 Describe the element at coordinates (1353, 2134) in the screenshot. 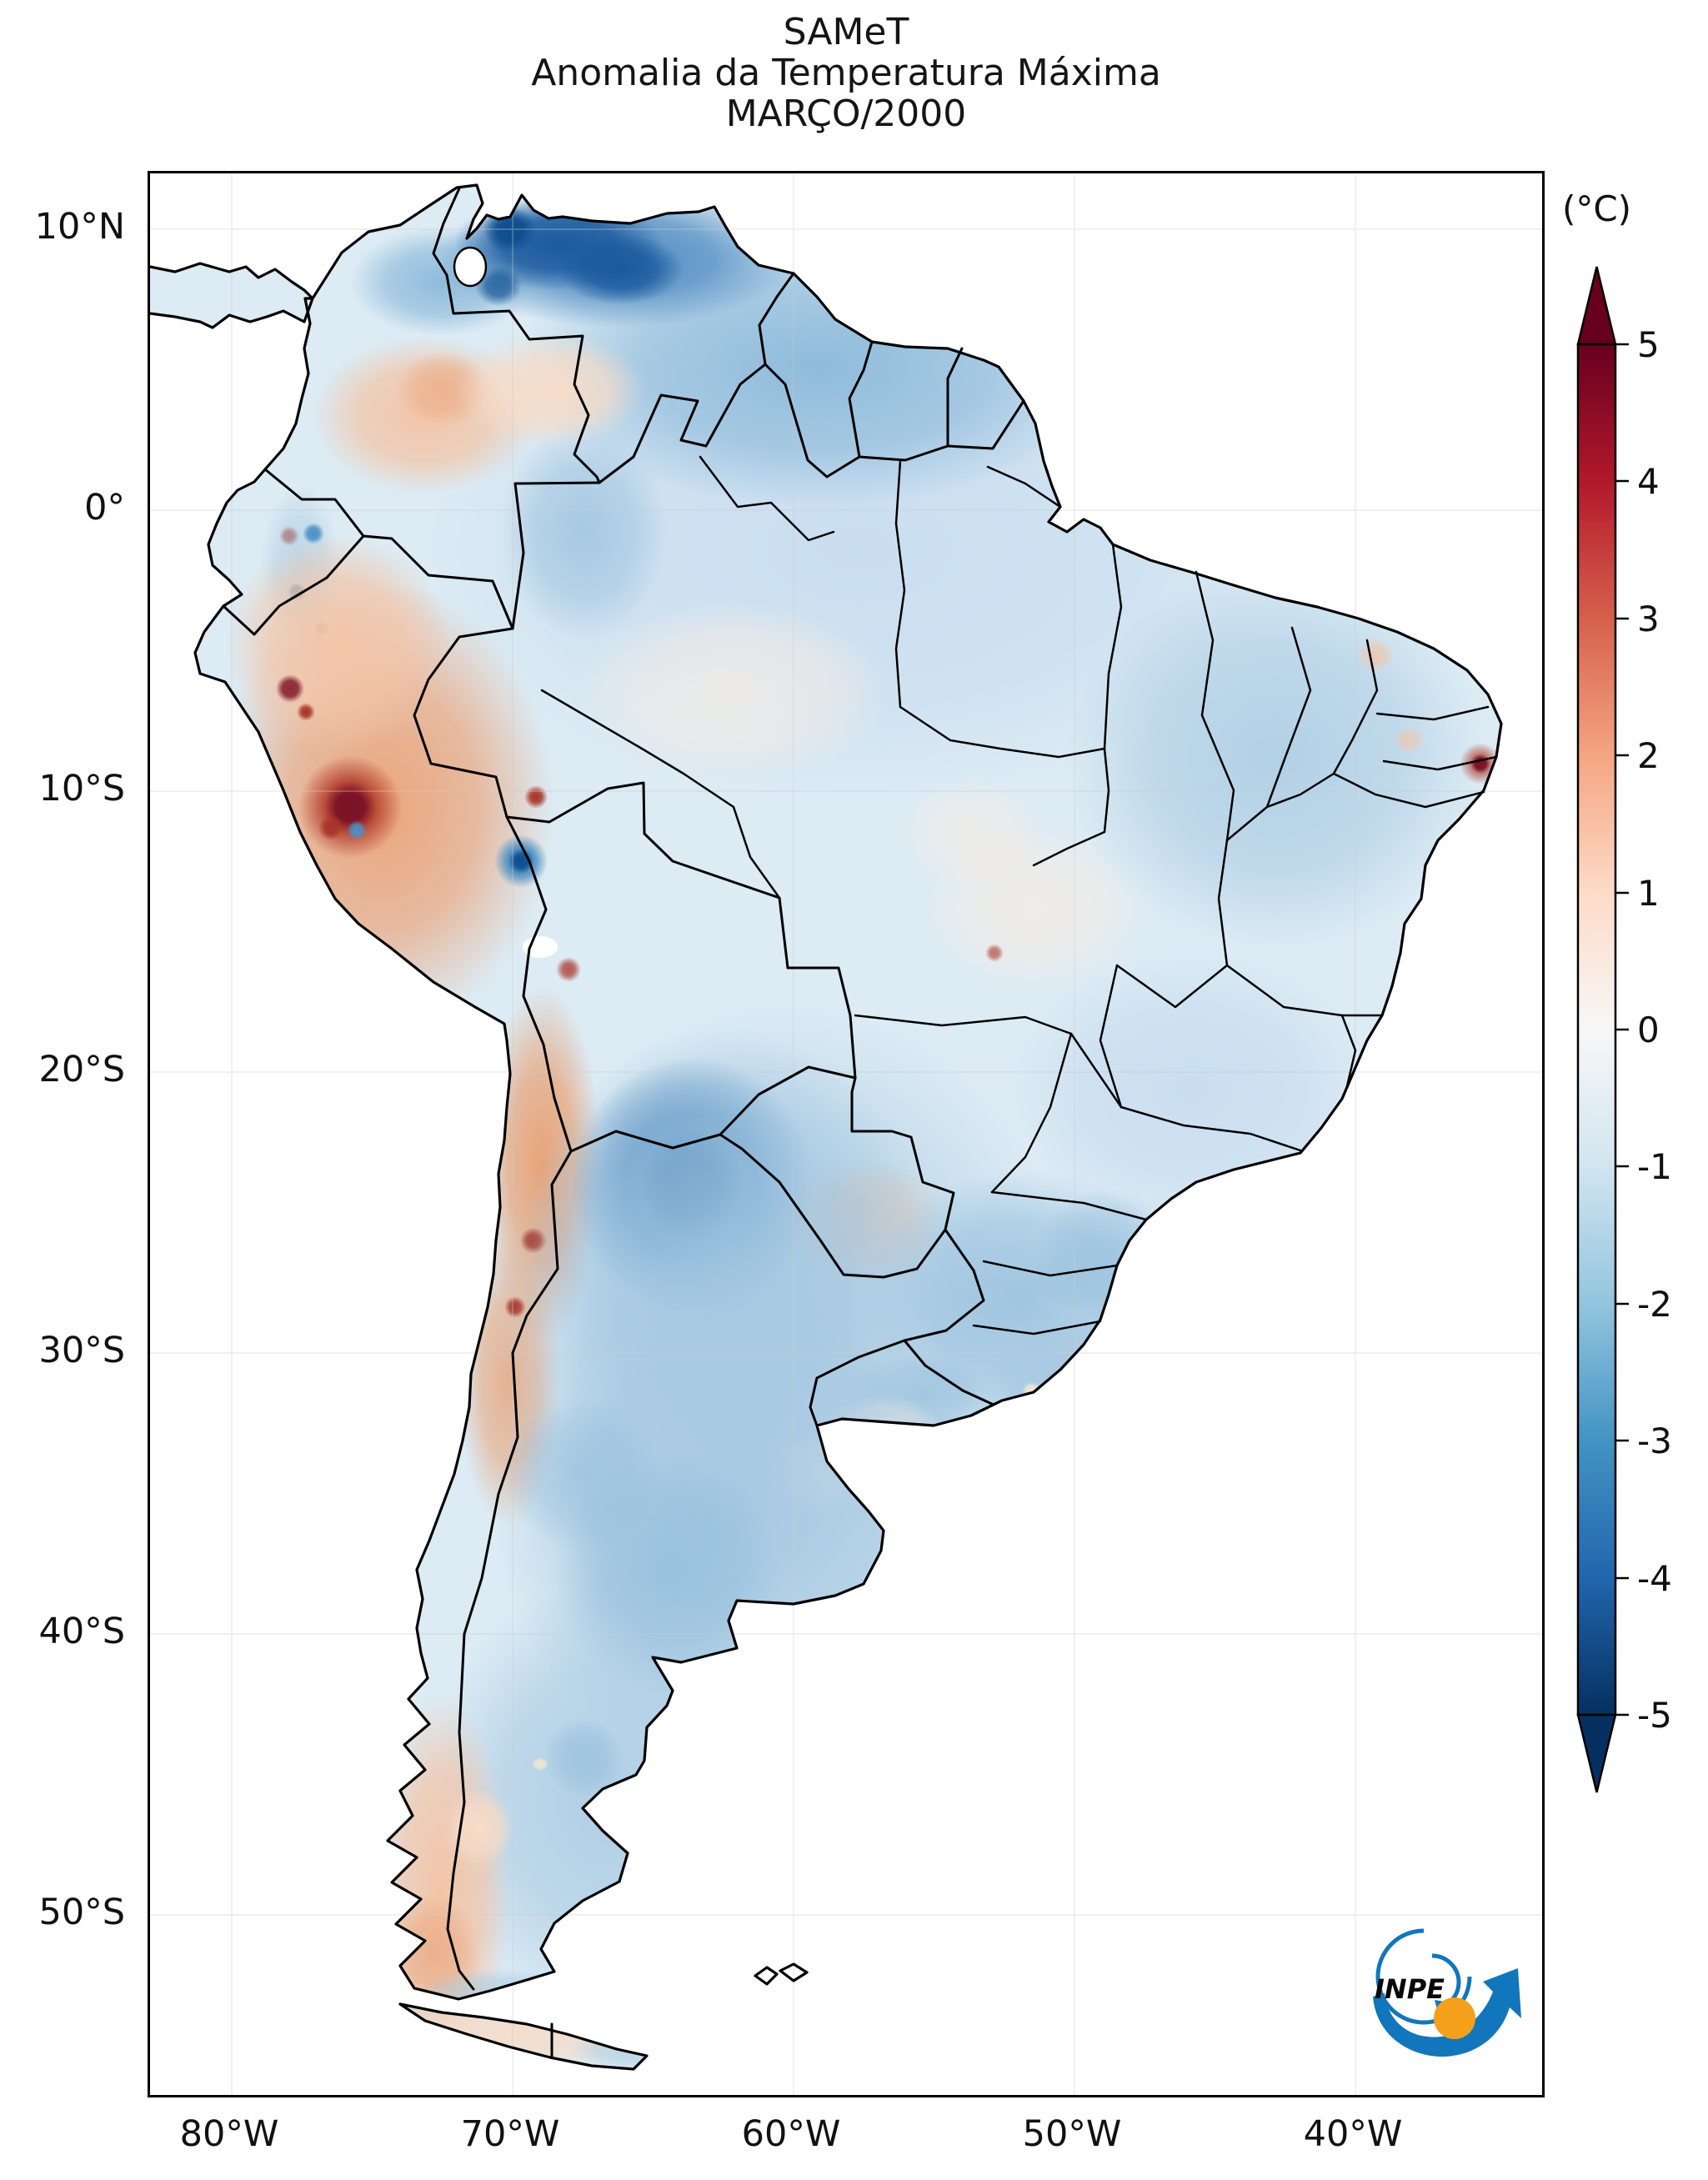

I see `lon-axis-label: 40°W` at that location.